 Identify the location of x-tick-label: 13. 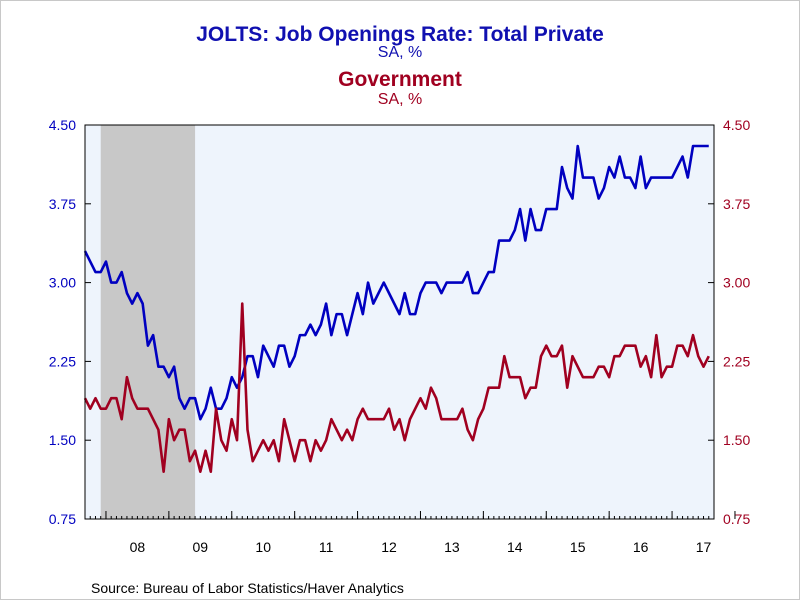
(452, 547).